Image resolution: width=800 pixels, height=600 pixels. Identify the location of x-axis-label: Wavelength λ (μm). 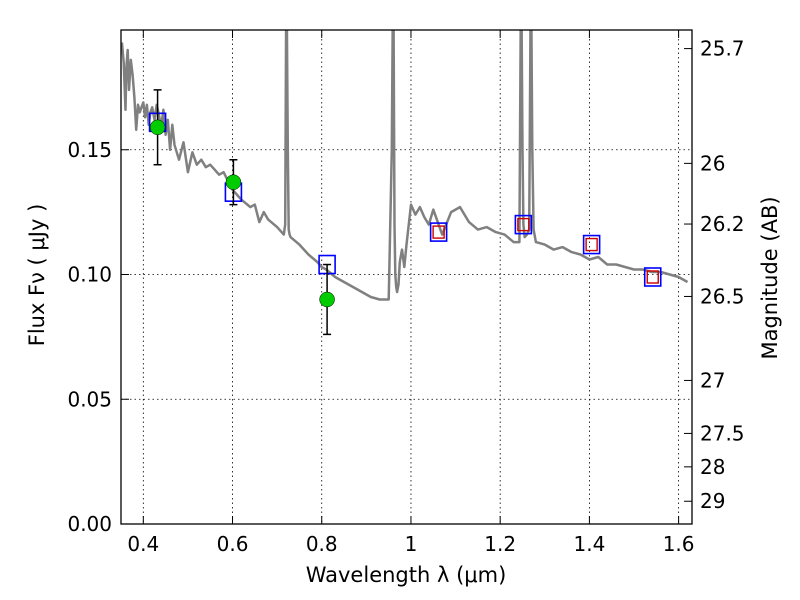
(406, 575).